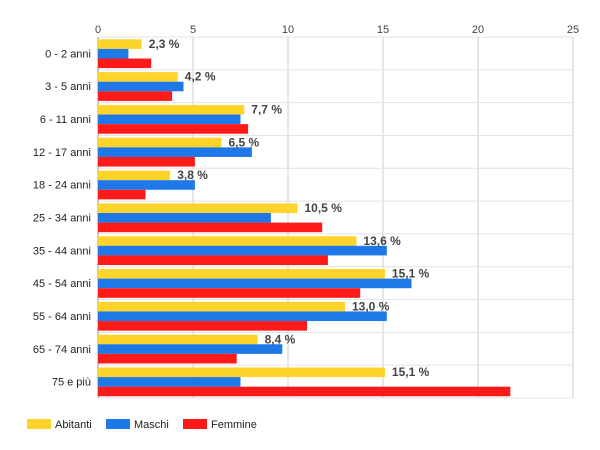 Image resolution: width=600 pixels, height=450 pixels. Describe the element at coordinates (118, 424) in the screenshot. I see `legend-swatch-maschi` at that location.